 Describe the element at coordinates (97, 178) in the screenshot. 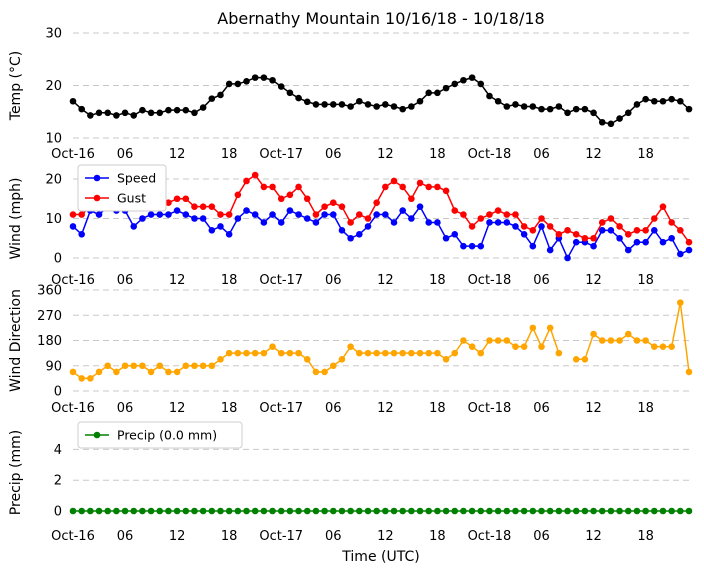

I see `legend-marker` at that location.